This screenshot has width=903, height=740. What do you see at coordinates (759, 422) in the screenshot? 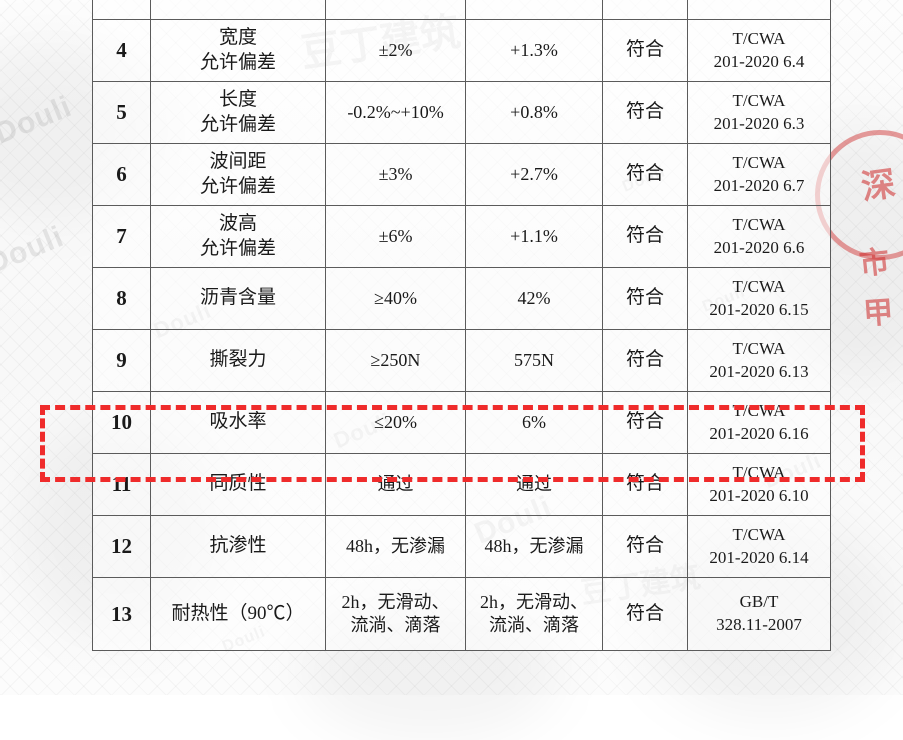
I see `cell-standard: T/CWA 201-2020 6.16` at bounding box center [759, 422].